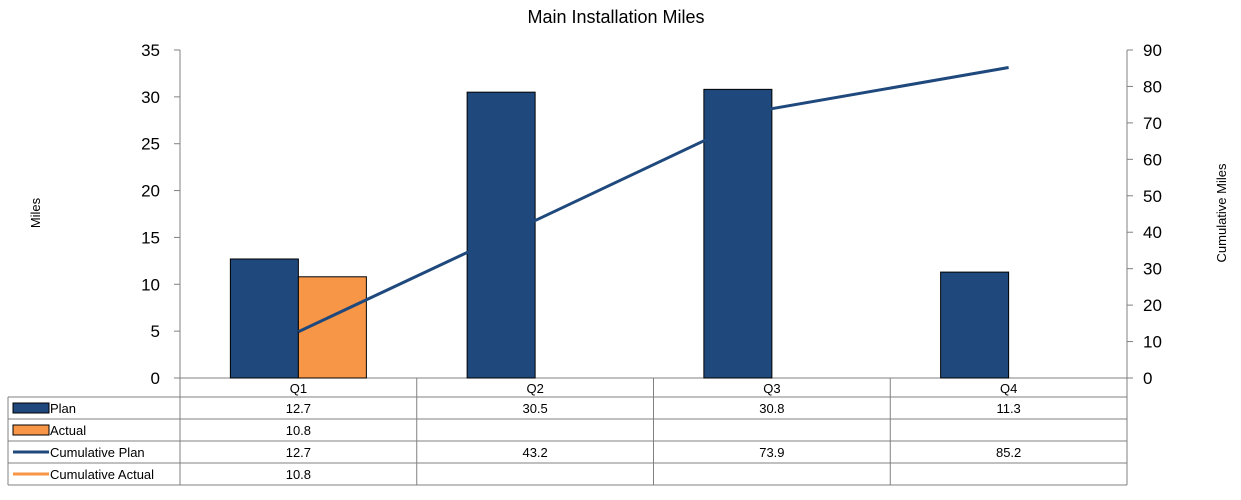 The image size is (1241, 500). Describe the element at coordinates (298, 452) in the screenshot. I see `table-cell-cumulative-plan-q1: 12.7` at that location.